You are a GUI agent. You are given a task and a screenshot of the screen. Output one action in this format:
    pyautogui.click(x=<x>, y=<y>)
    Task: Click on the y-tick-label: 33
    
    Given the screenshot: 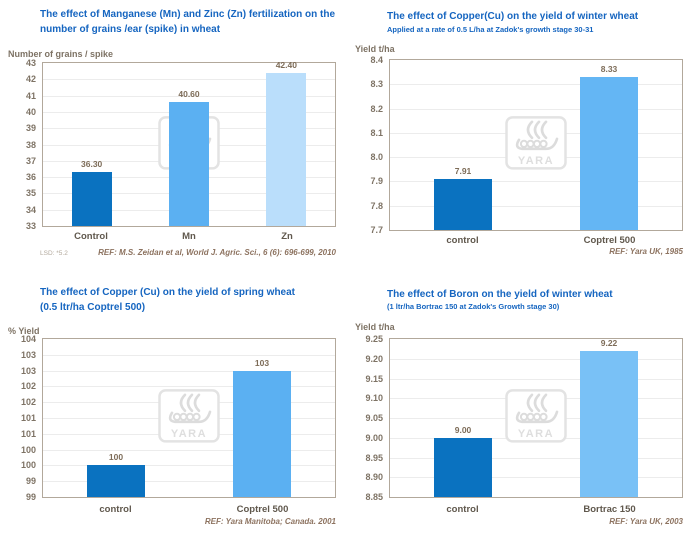 What is the action you would take?
    pyautogui.click(x=30, y=226)
    